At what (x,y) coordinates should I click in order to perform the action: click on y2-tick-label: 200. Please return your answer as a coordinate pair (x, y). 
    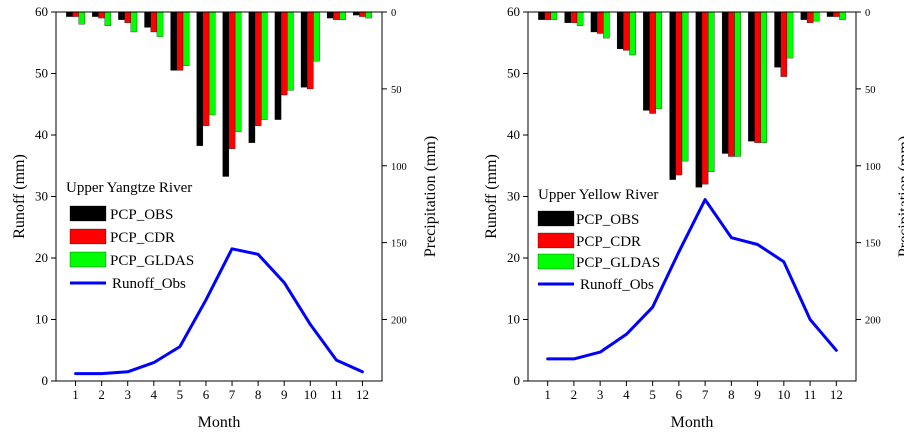
    Looking at the image, I should click on (873, 321).